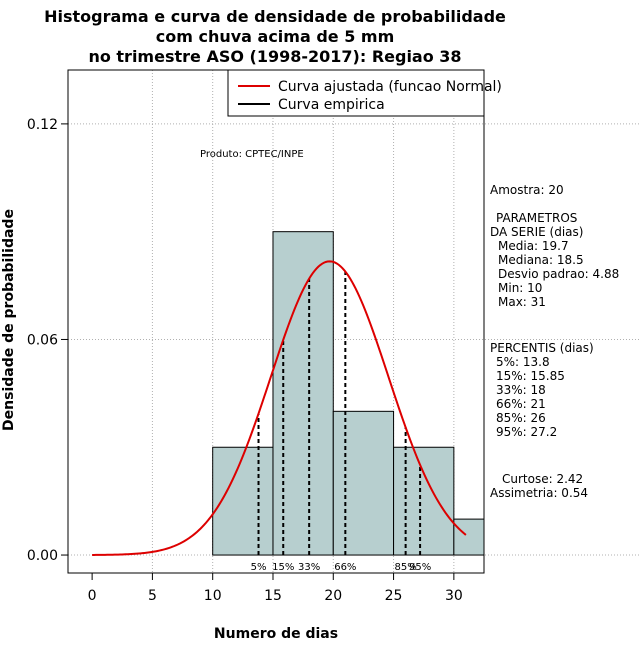  I want to click on title-line-2: com chuva acima de 5 mm, so click(275, 36).